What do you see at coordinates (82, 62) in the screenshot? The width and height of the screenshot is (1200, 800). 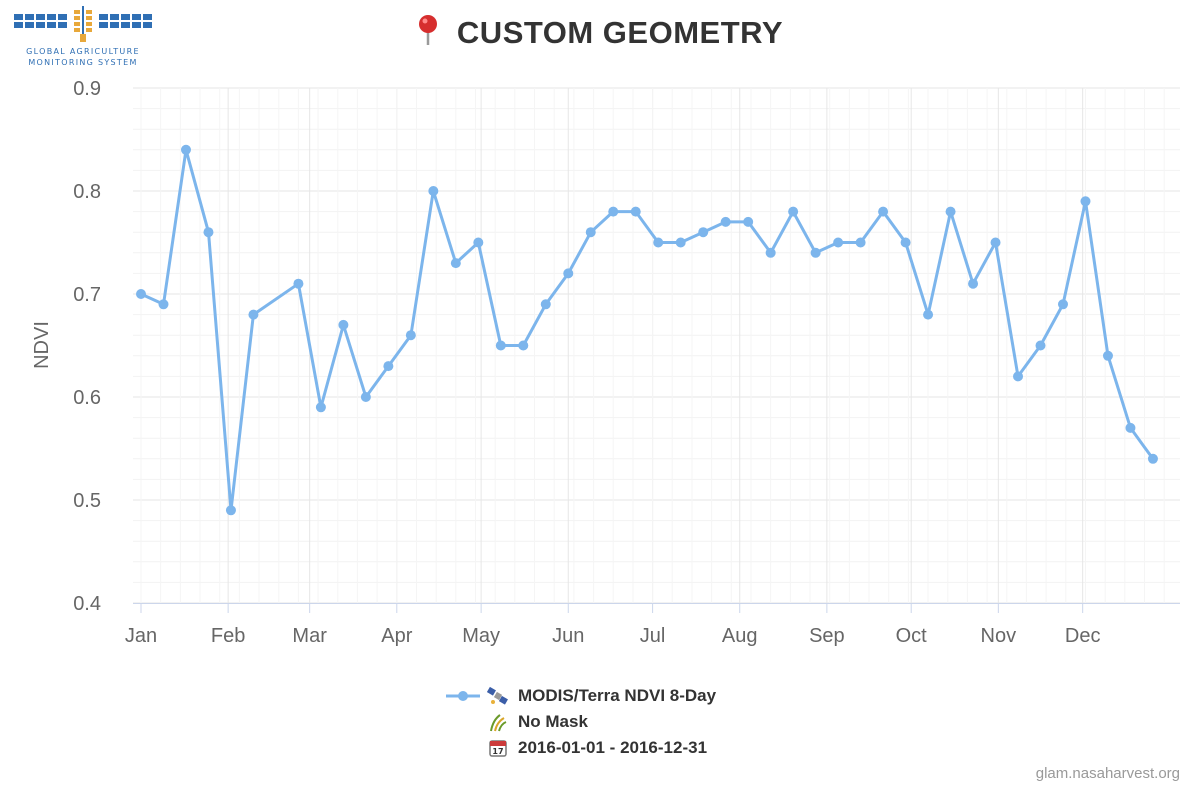 I see `svg-text: MONITORING SYSTEM` at bounding box center [82, 62].